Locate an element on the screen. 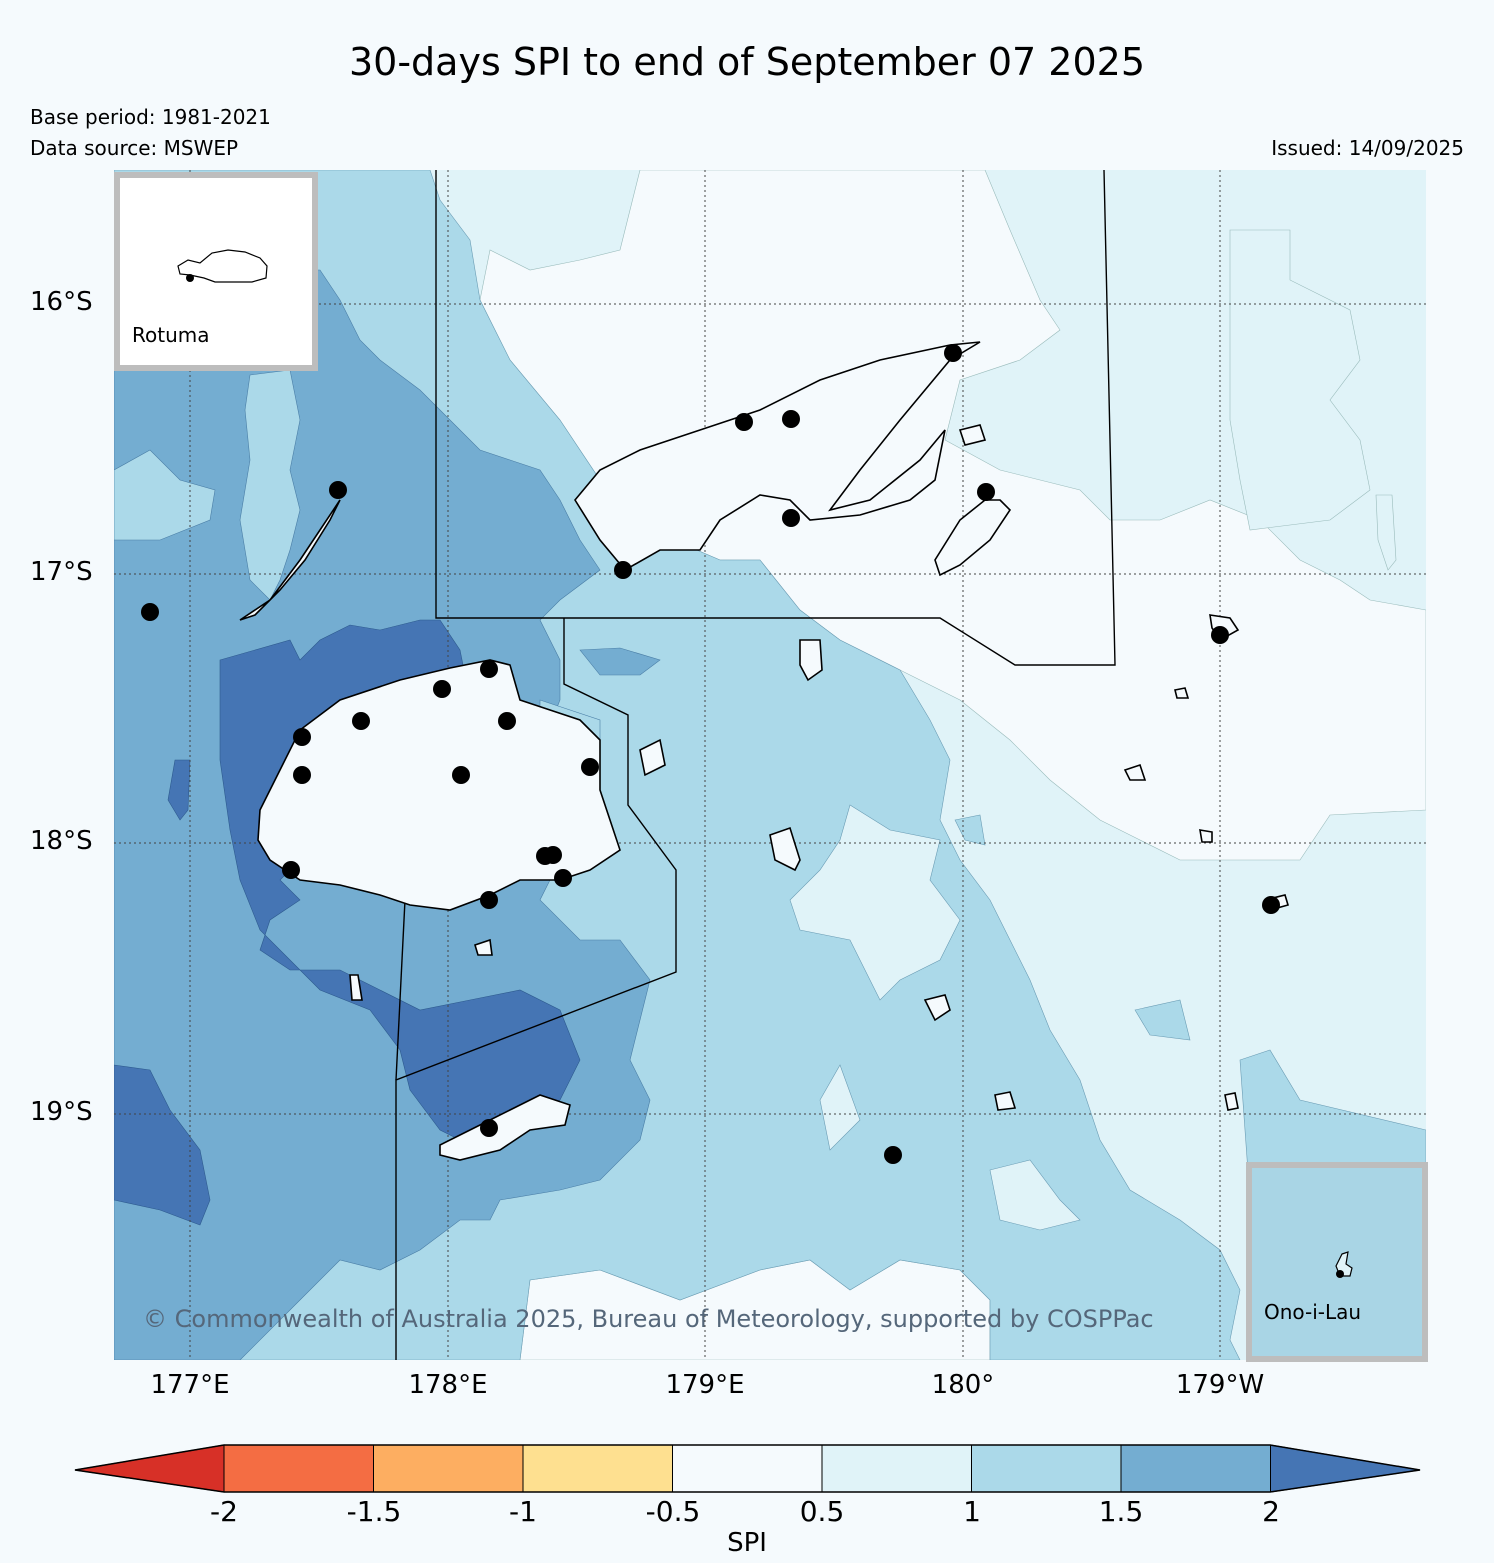 The height and width of the screenshot is (1563, 1494). spi-colorbar is located at coordinates (747, 1468).